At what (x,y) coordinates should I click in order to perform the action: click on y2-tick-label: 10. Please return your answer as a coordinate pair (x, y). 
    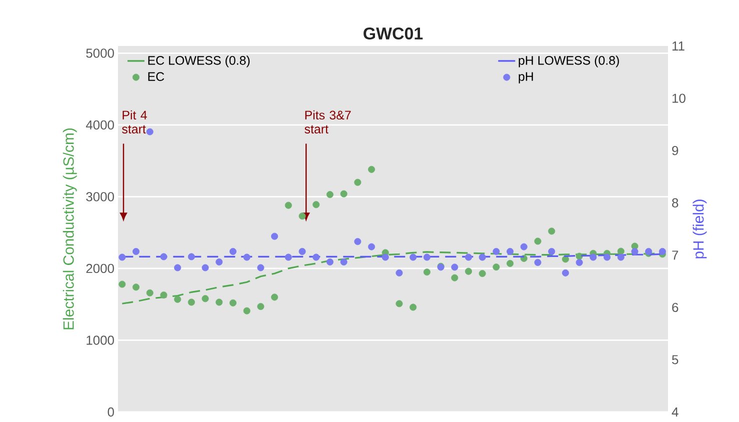
    Looking at the image, I should click on (679, 98).